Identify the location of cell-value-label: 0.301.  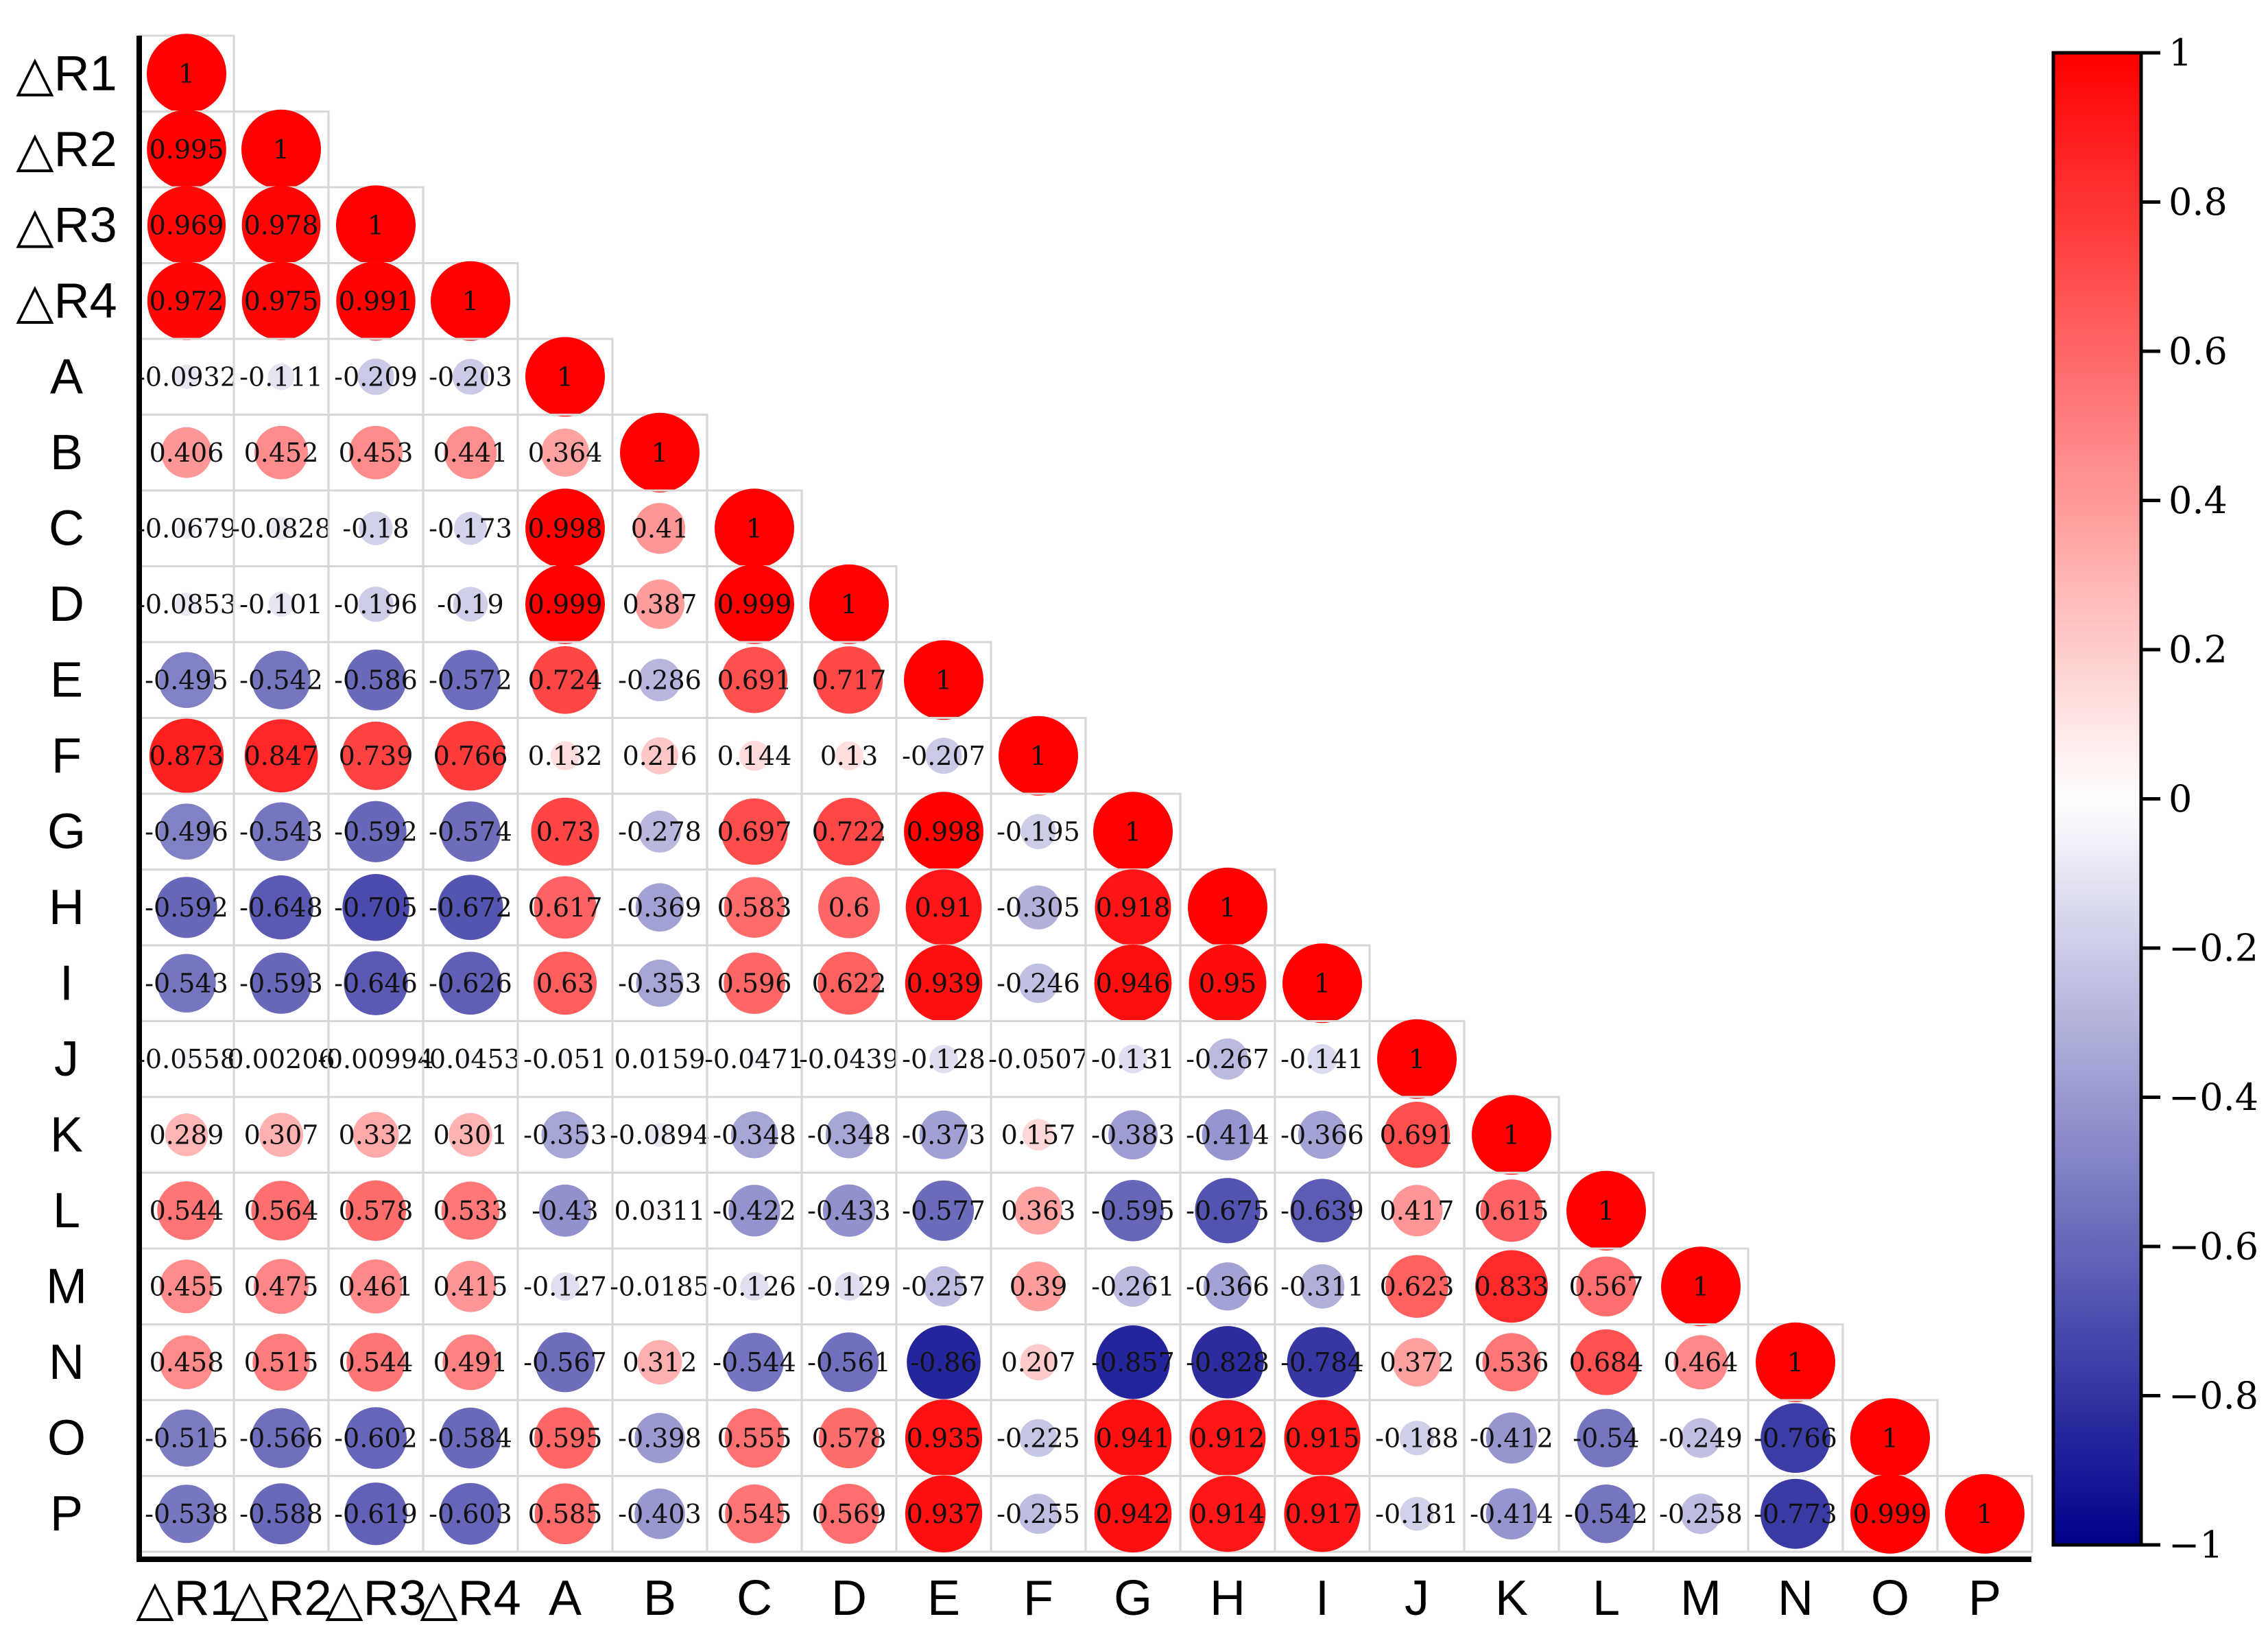
(470, 1135).